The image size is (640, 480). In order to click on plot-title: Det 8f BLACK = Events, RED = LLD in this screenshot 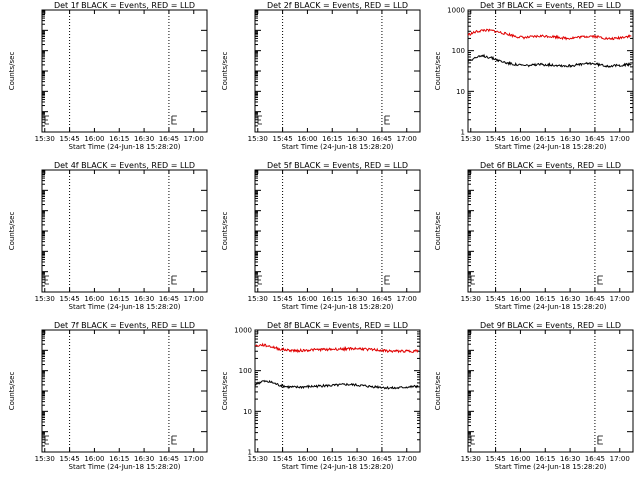, I will do `click(337, 325)`.